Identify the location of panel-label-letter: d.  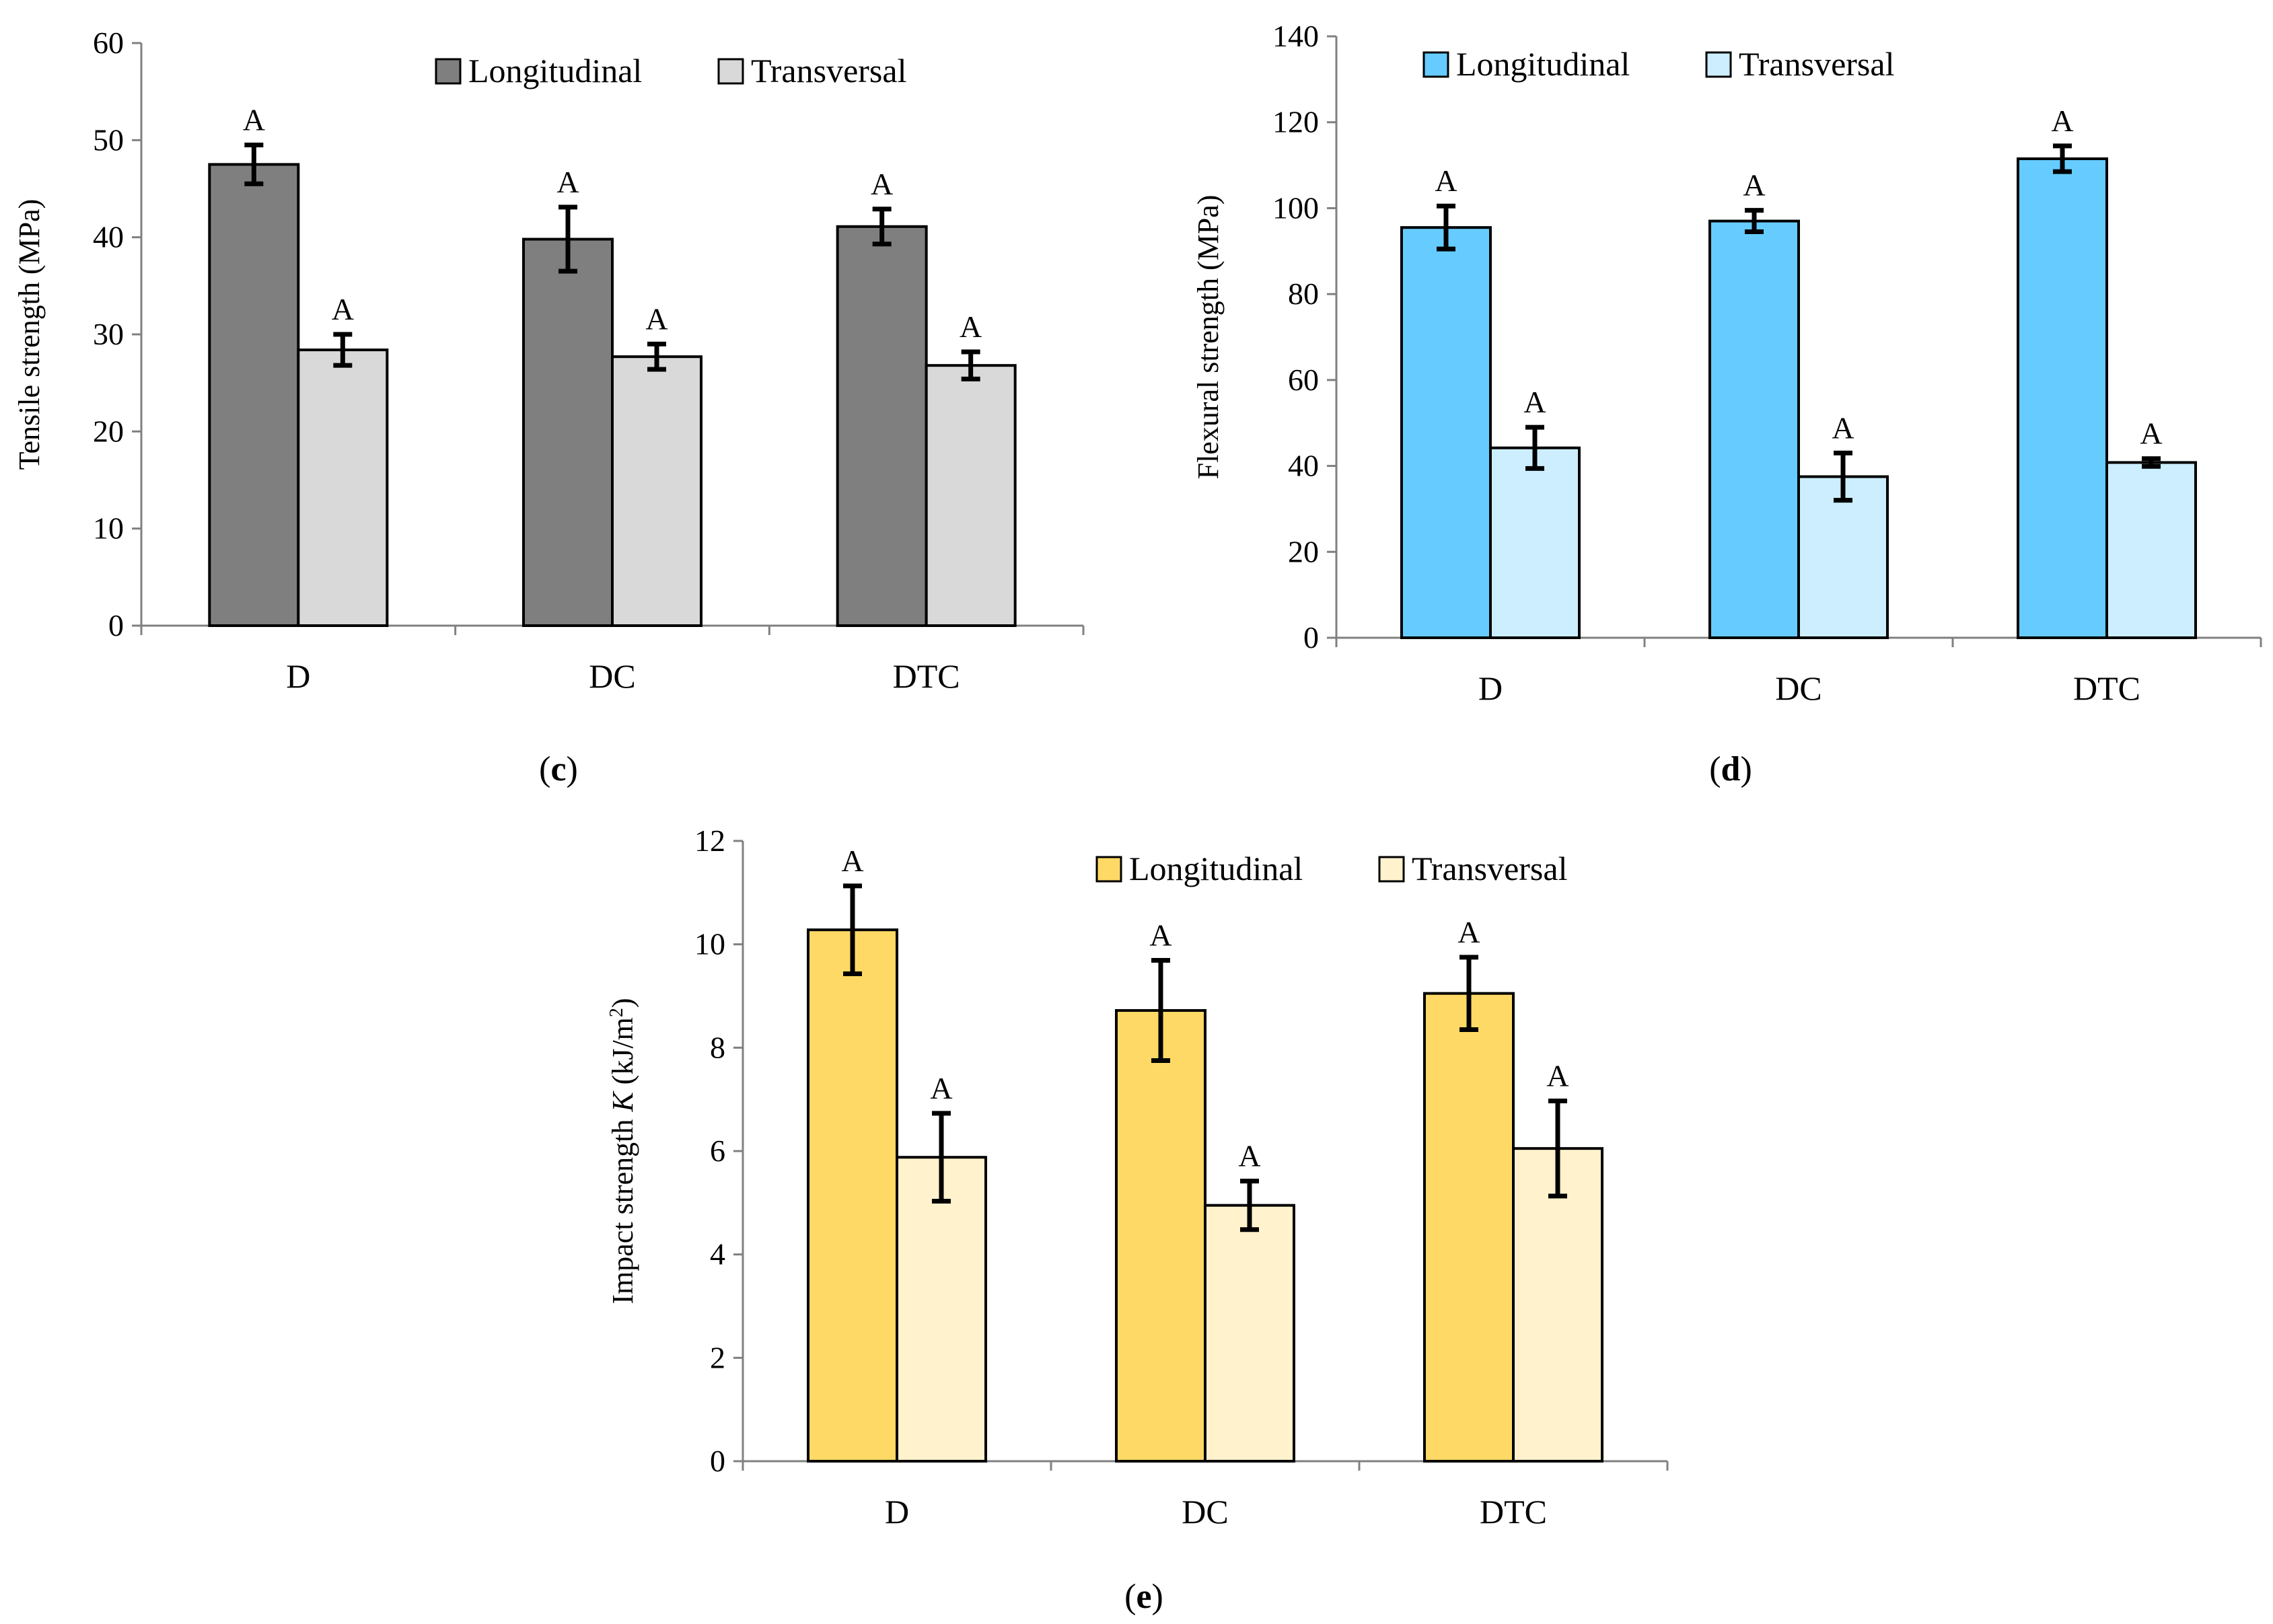
(1731, 769).